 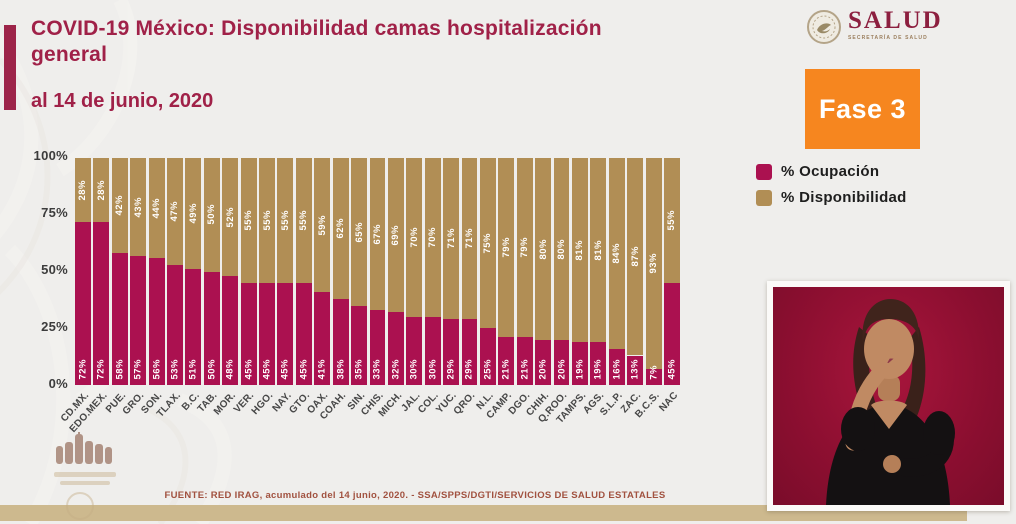 I want to click on watermark-logo, so click(x=85, y=476).